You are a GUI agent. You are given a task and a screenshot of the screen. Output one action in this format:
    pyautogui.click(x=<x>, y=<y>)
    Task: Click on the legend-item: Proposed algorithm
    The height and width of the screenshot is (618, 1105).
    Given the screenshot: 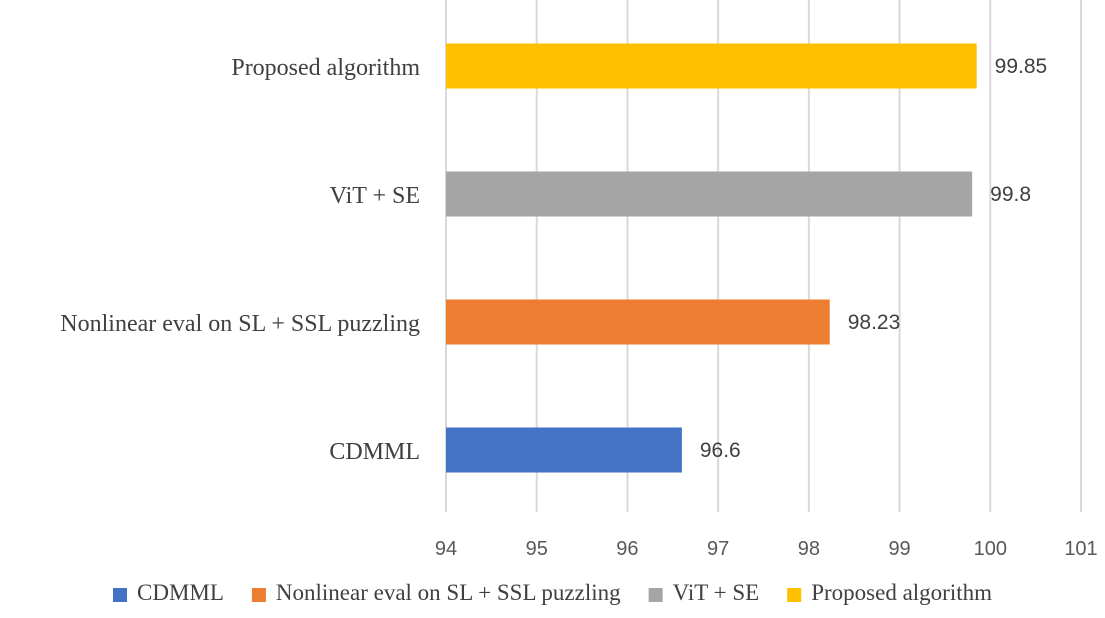 What is the action you would take?
    pyautogui.click(x=889, y=592)
    